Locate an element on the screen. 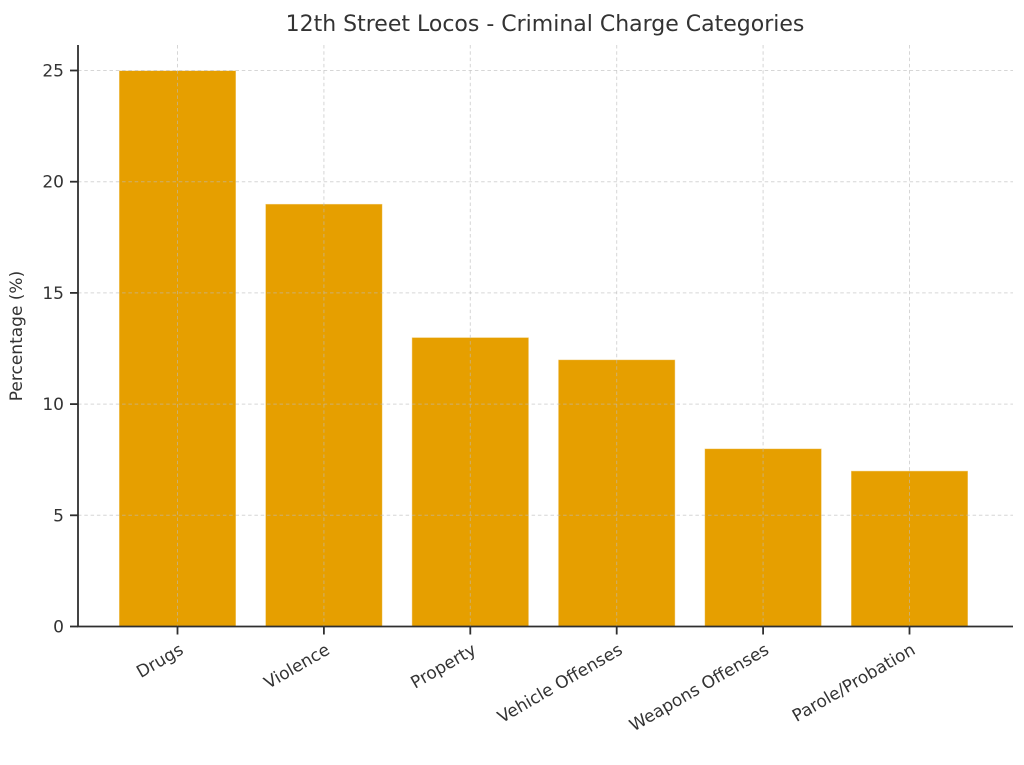 Image resolution: width=1024 pixels, height=765 pixels. x-tick-label: Property is located at coordinates (444, 666).